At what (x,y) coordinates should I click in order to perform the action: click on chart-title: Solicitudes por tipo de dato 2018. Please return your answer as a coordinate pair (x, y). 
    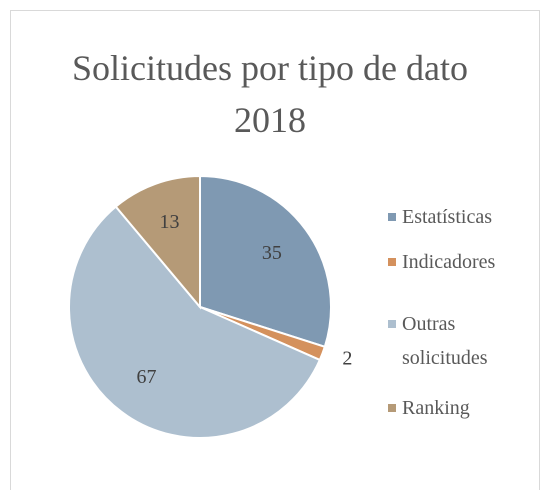
    Looking at the image, I should click on (270, 94).